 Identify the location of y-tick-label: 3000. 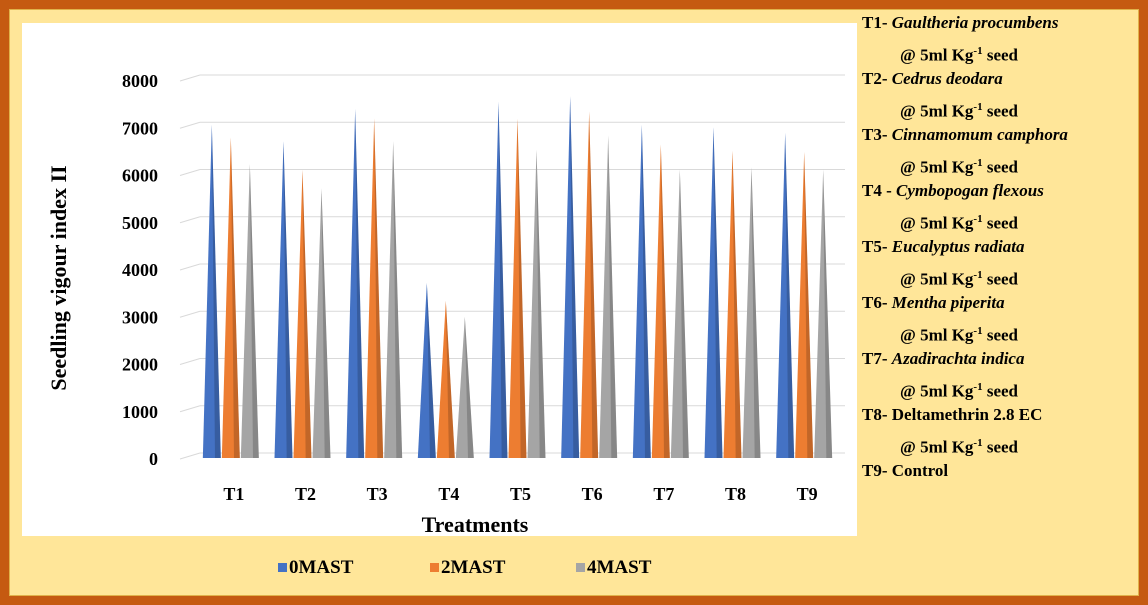
(140, 317).